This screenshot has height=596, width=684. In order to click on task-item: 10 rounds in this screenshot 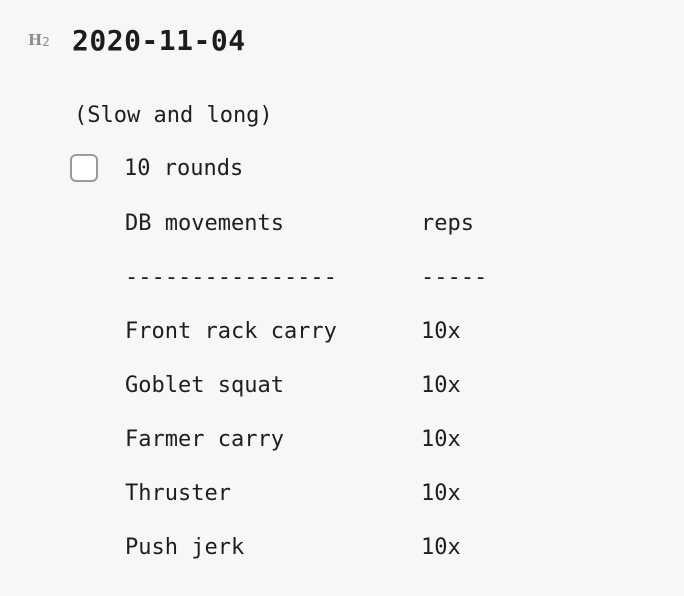, I will do `click(156, 168)`.